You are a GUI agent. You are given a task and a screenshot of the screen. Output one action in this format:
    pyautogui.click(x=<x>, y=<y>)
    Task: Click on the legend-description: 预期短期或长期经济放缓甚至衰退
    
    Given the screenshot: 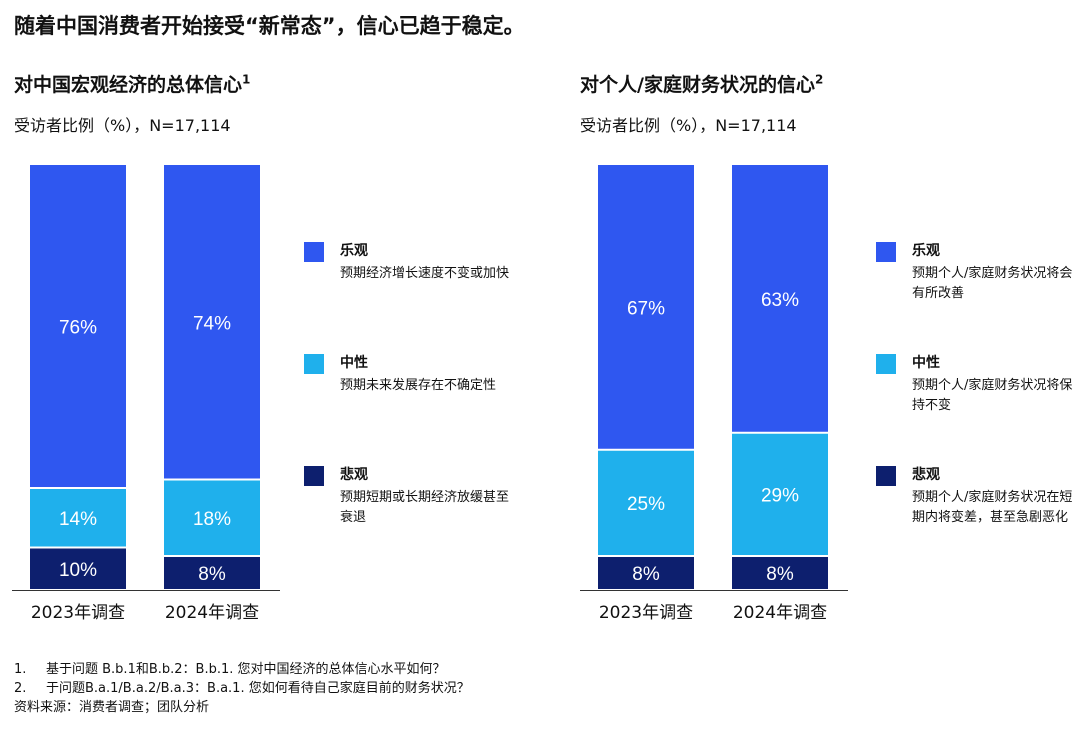 What is the action you would take?
    pyautogui.click(x=425, y=507)
    